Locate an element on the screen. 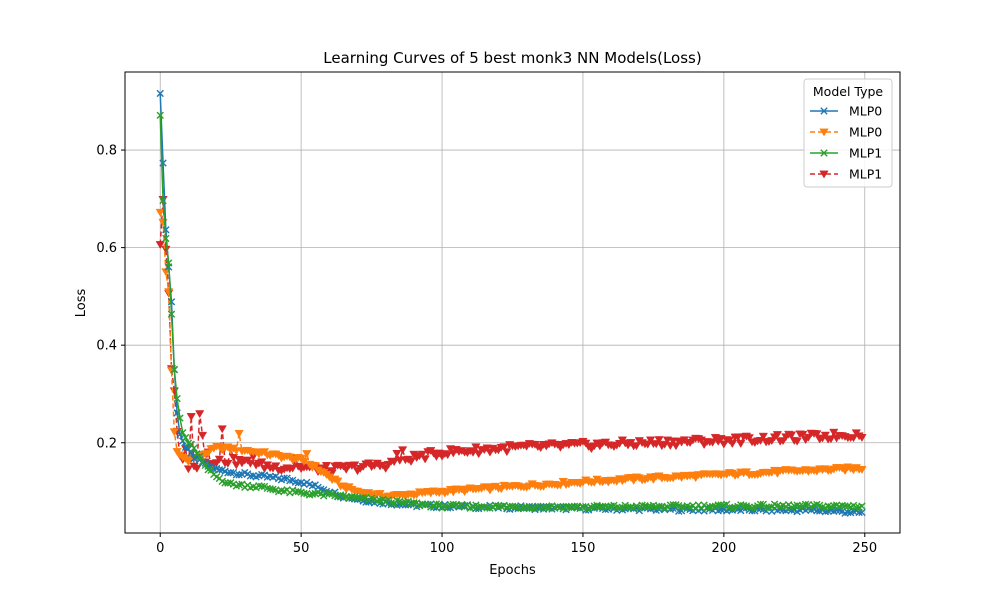 The height and width of the screenshot is (600, 1000). x-tick-label: 50 is located at coordinates (301, 548).